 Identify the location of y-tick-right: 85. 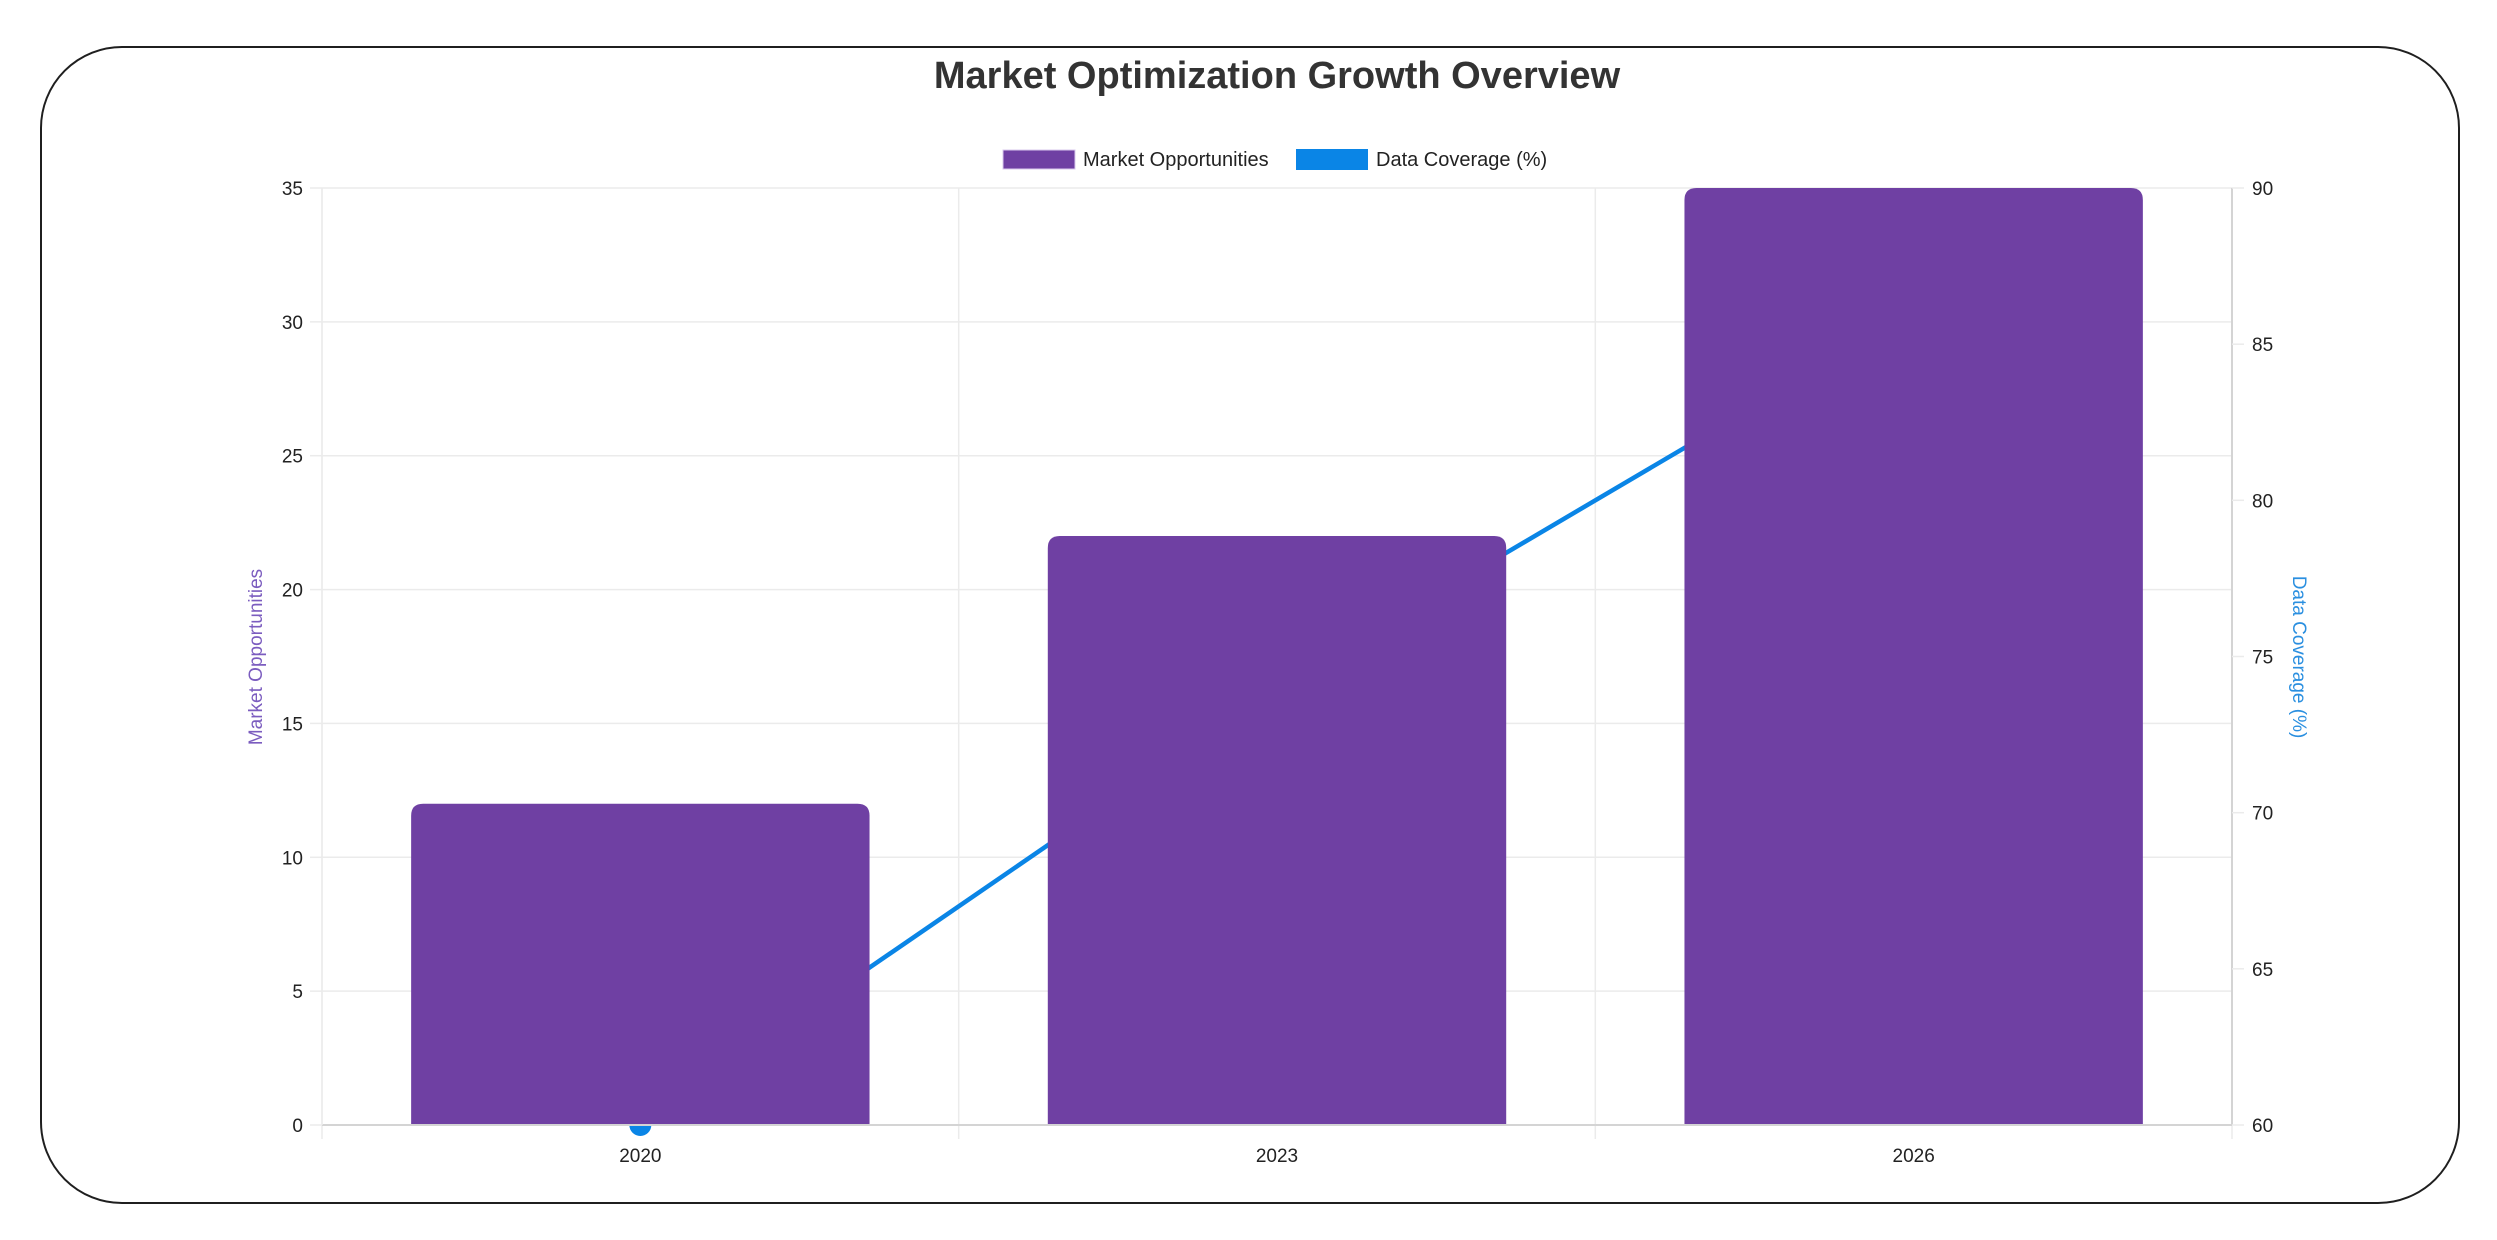
(2262, 345).